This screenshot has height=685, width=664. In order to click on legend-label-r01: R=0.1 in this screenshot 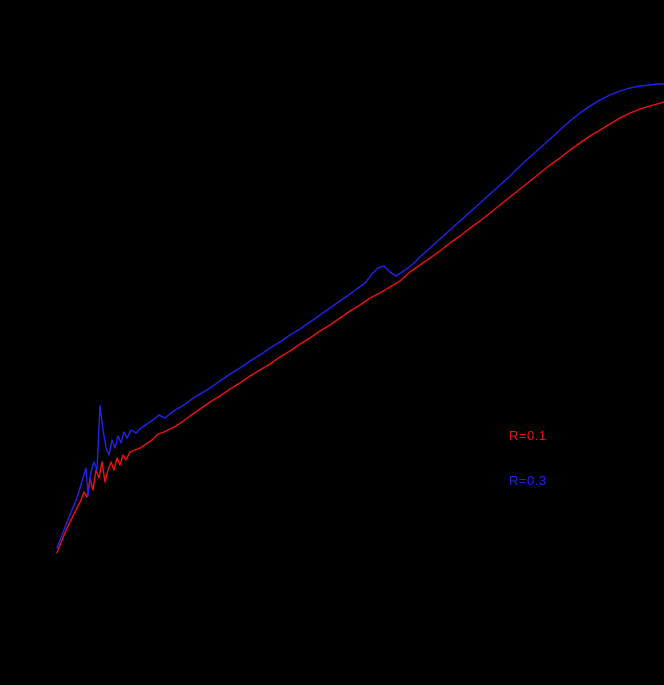, I will do `click(528, 435)`.